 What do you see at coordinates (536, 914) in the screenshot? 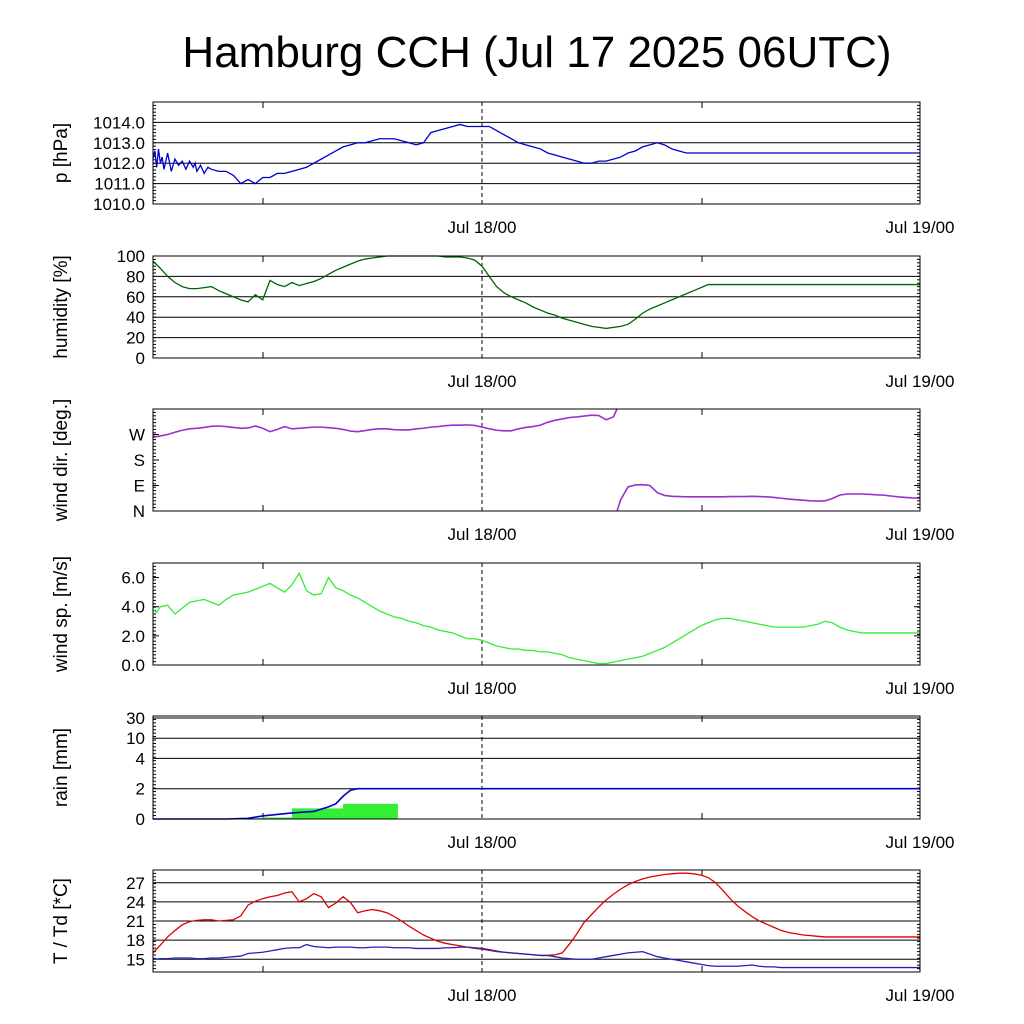
I see `t-line` at bounding box center [536, 914].